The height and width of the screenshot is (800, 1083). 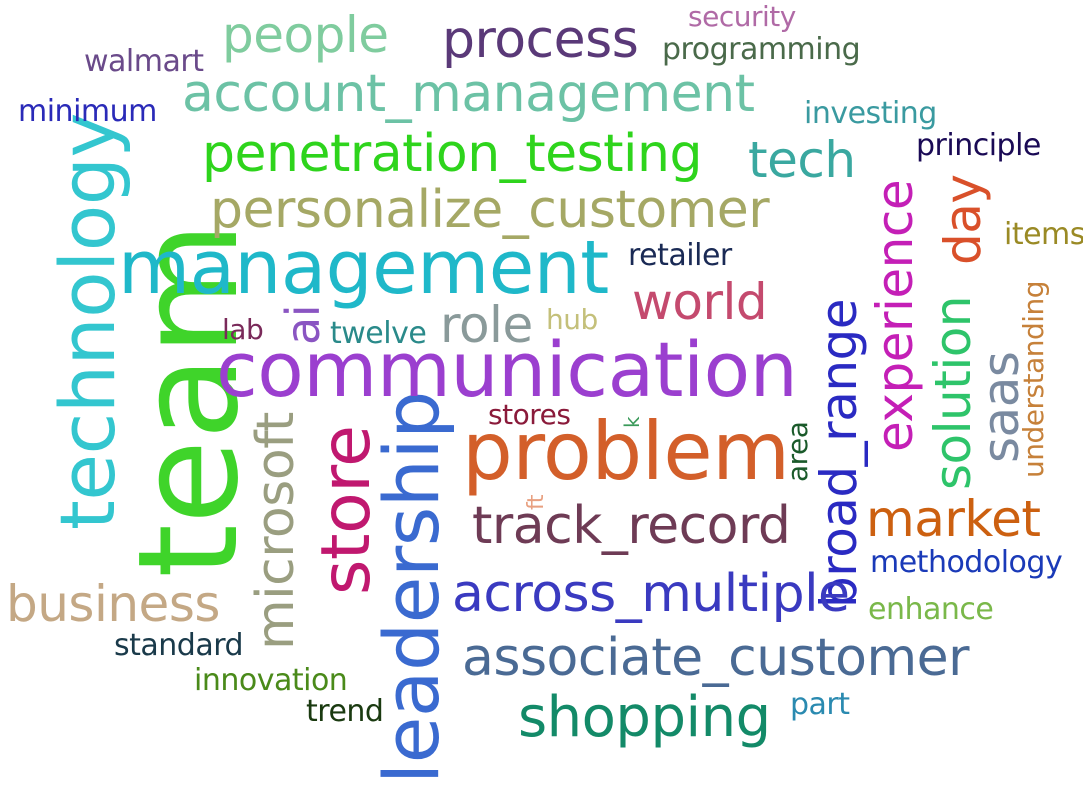 I want to click on word-communication: communication, so click(x=507, y=369).